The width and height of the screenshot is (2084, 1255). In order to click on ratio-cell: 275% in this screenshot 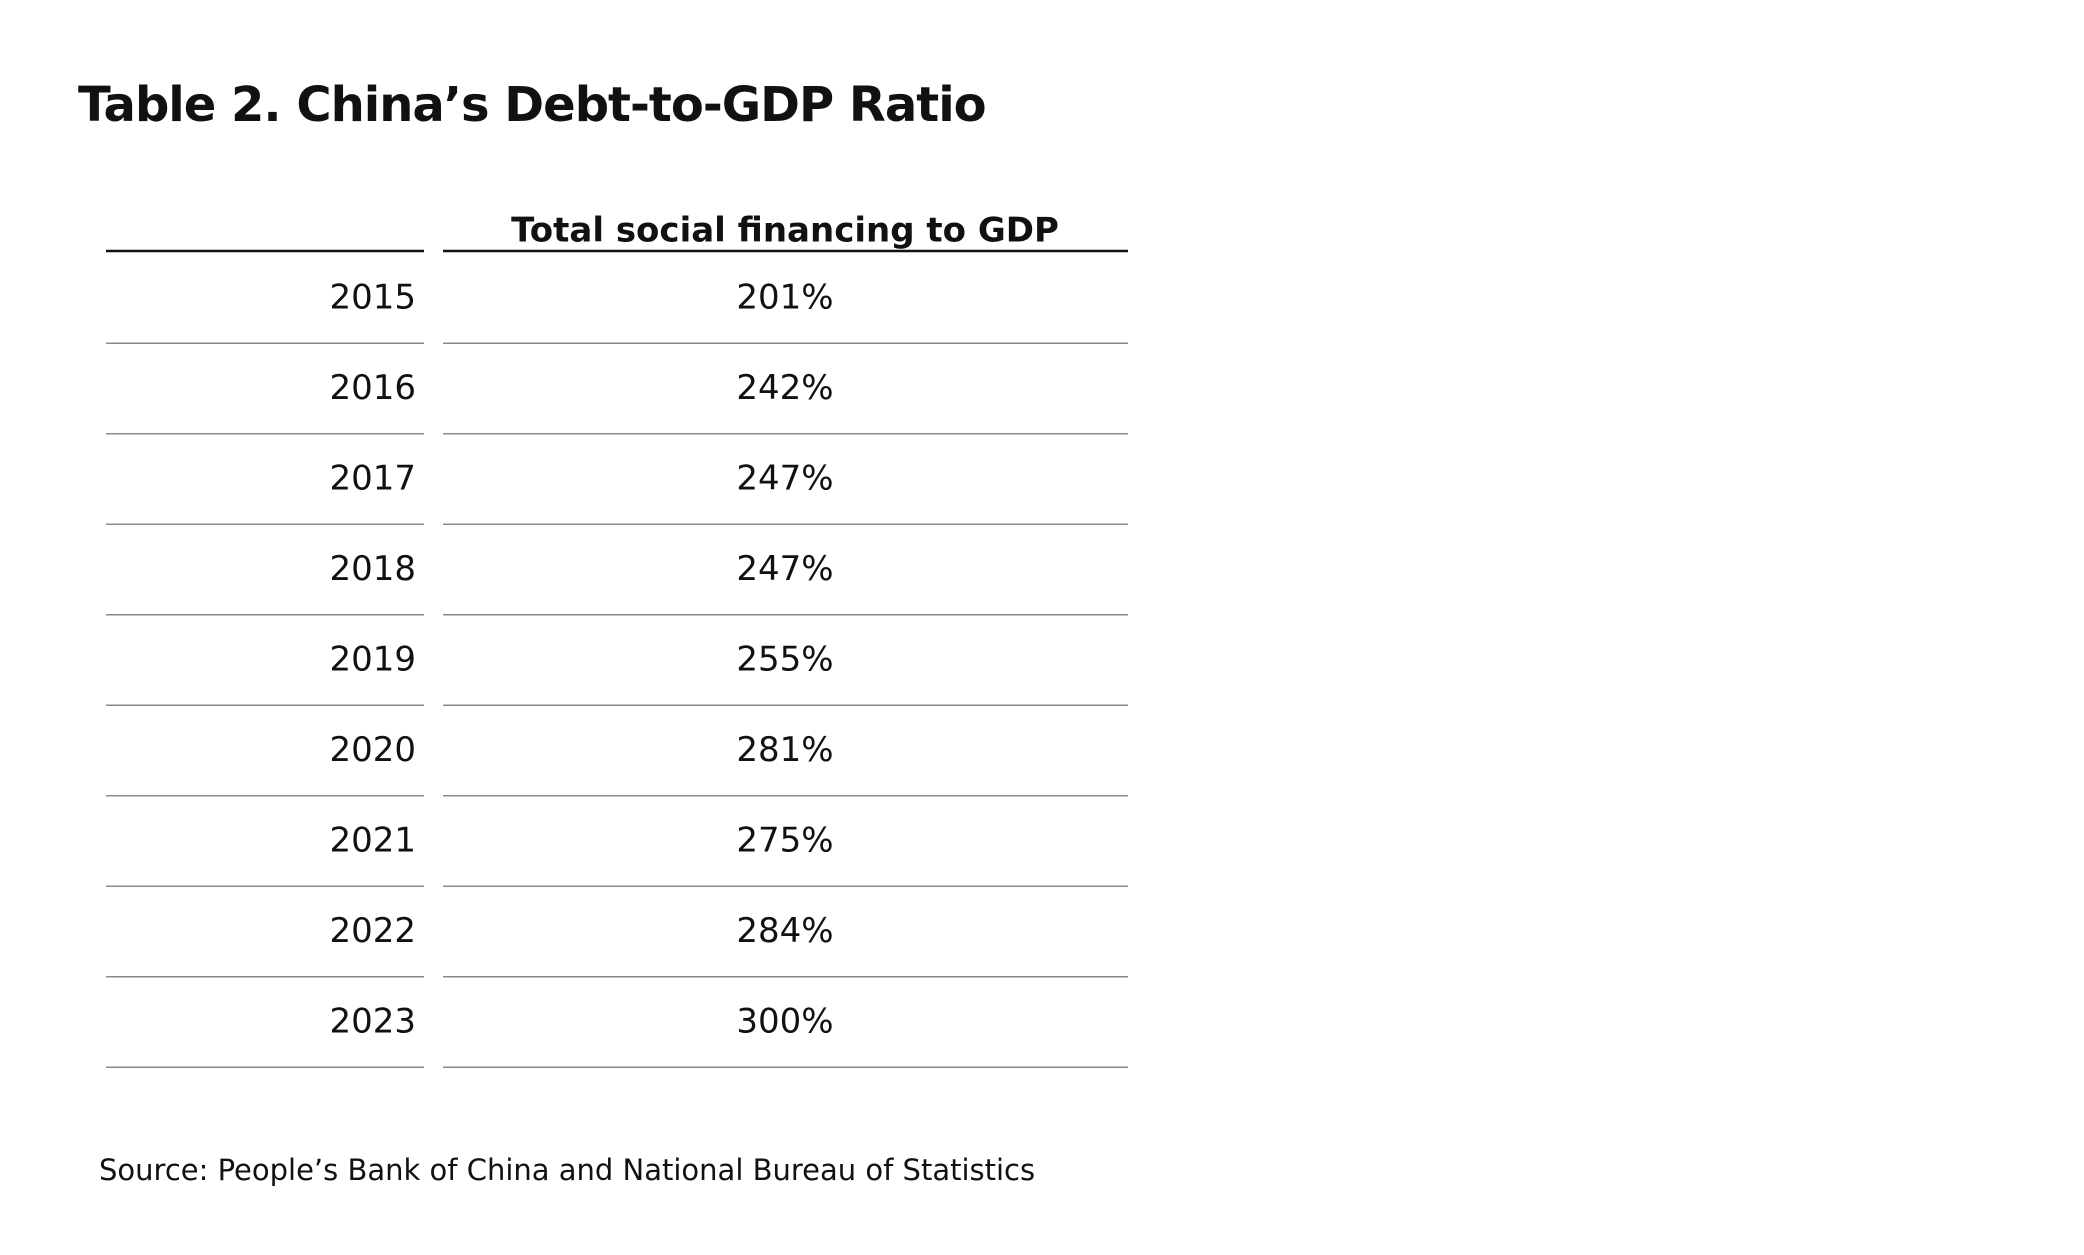, I will do `click(784, 841)`.